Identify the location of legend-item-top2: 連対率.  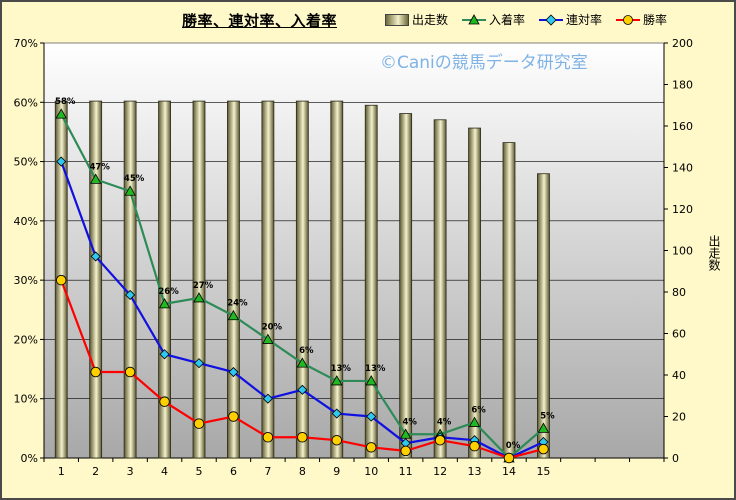
(570, 19).